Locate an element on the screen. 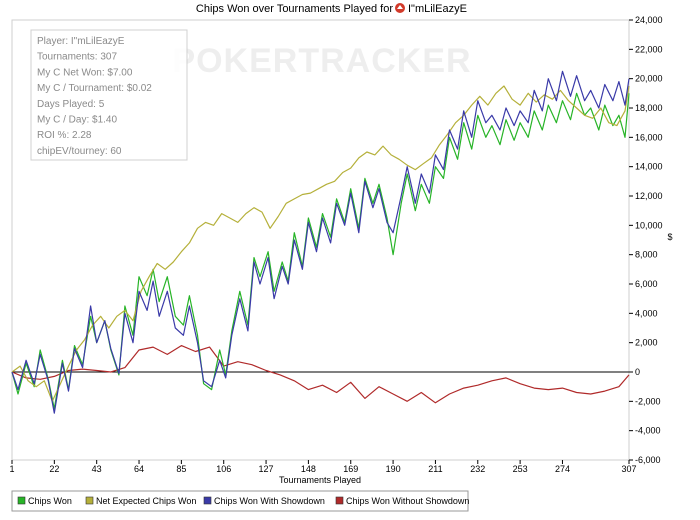 This screenshot has width=700, height=520. stats-line: My C Net Won: $7.00 is located at coordinates (85, 72).